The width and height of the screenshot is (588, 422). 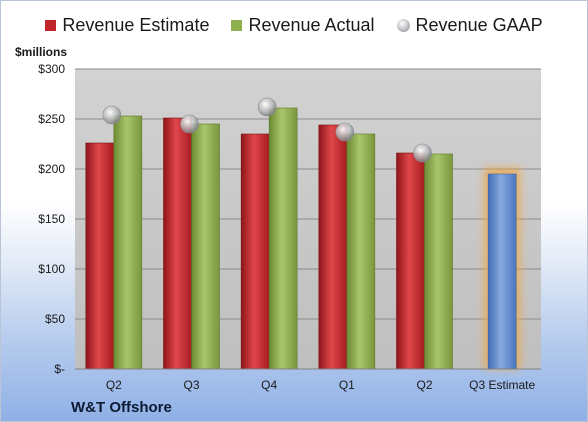 I want to click on y-tick-label: $300, so click(x=51, y=69).